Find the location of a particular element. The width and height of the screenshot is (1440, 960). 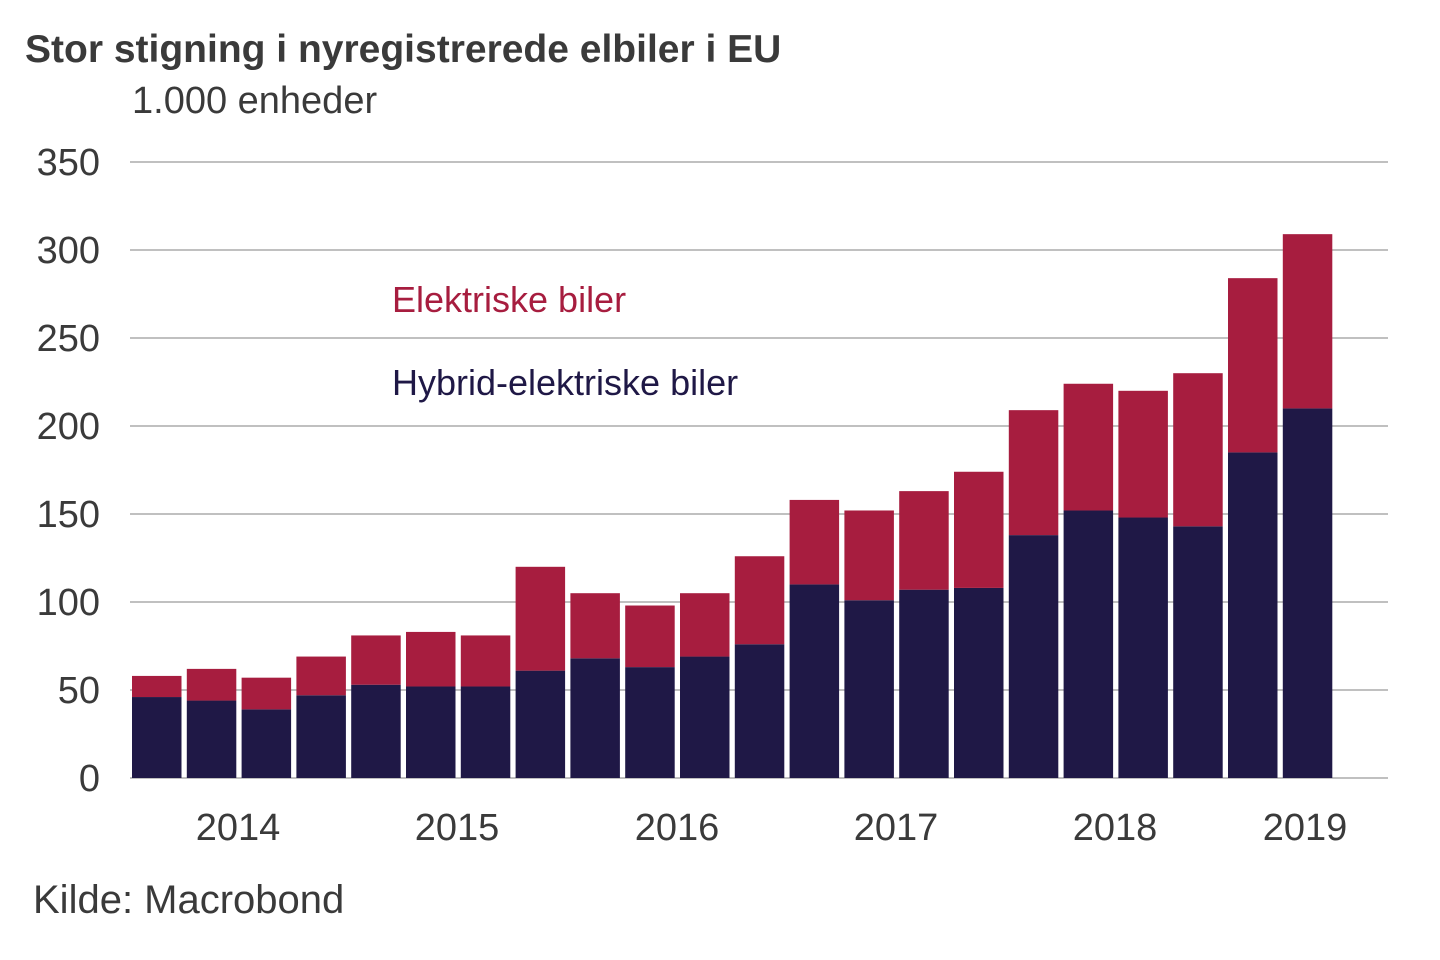

x-tick-label: 2017 is located at coordinates (896, 828).